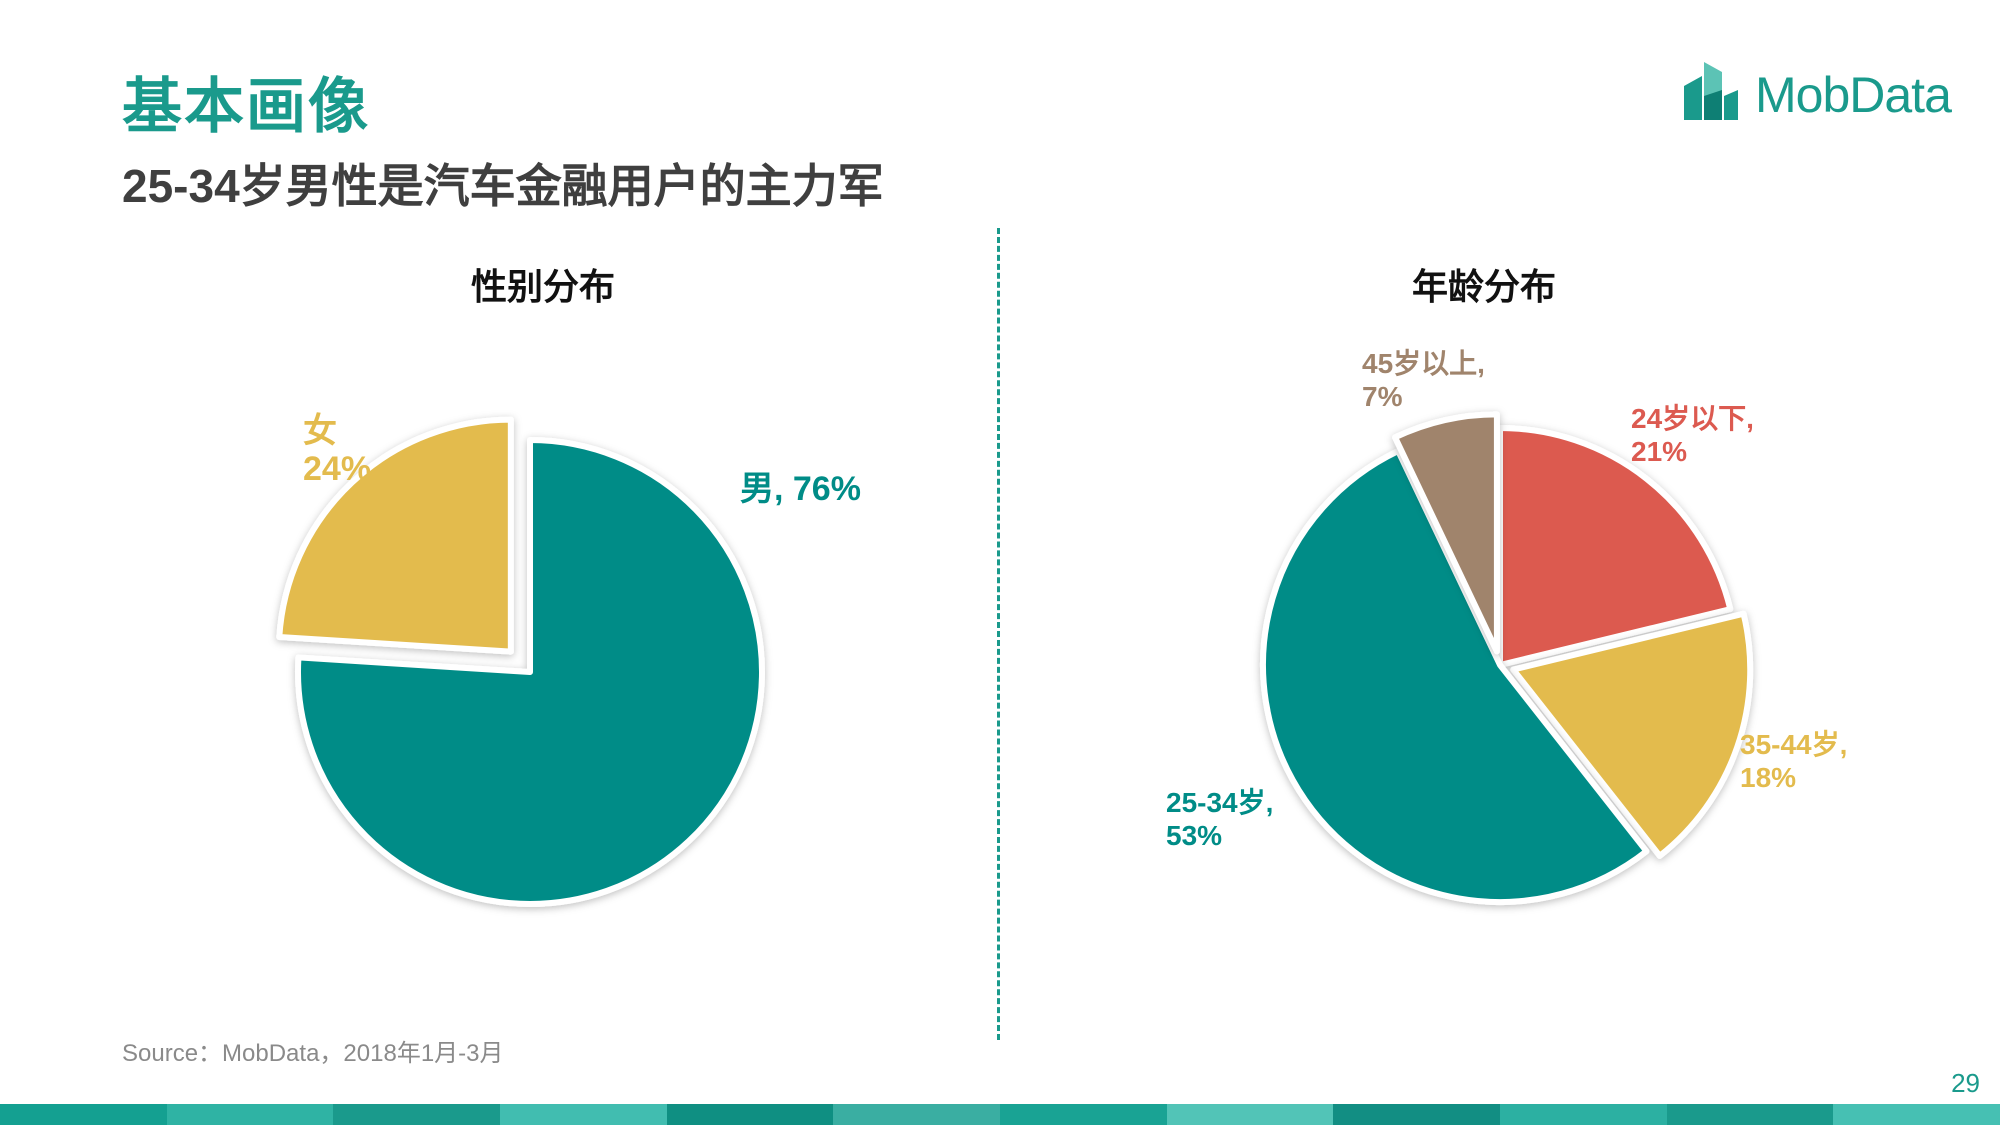  I want to click on source-note: Source：MobData，2018年1月-3月, so click(313, 1053).